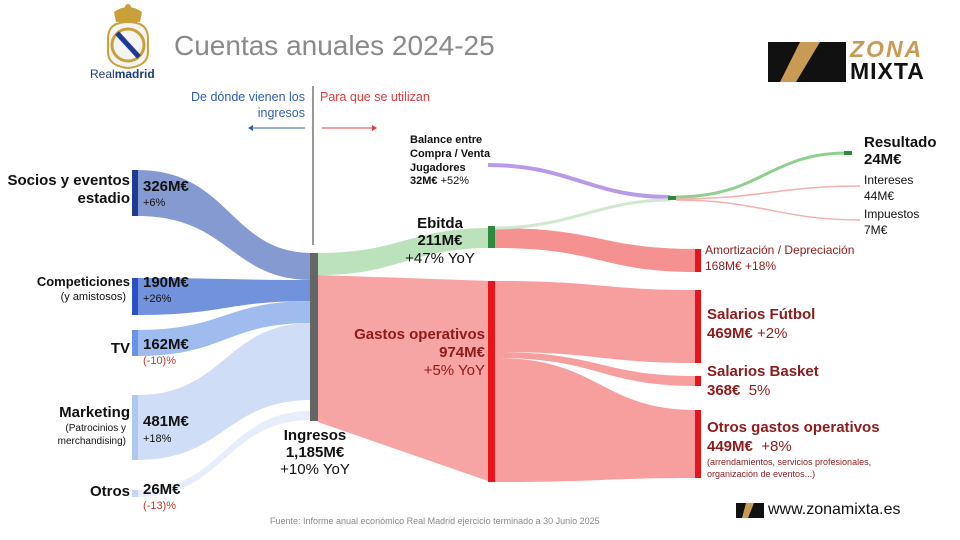 Image resolution: width=960 pixels, height=540 pixels. Describe the element at coordinates (224, 225) in the screenshot. I see `flow-socios` at that location.